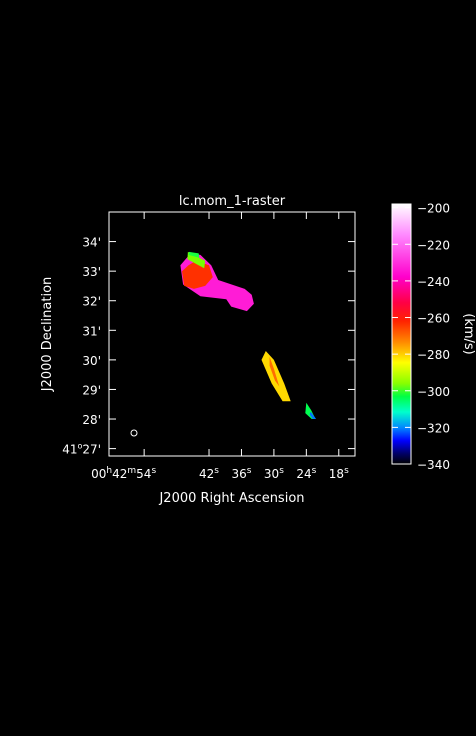  What do you see at coordinates (248, 335) in the screenshot?
I see `emission-map` at bounding box center [248, 335].